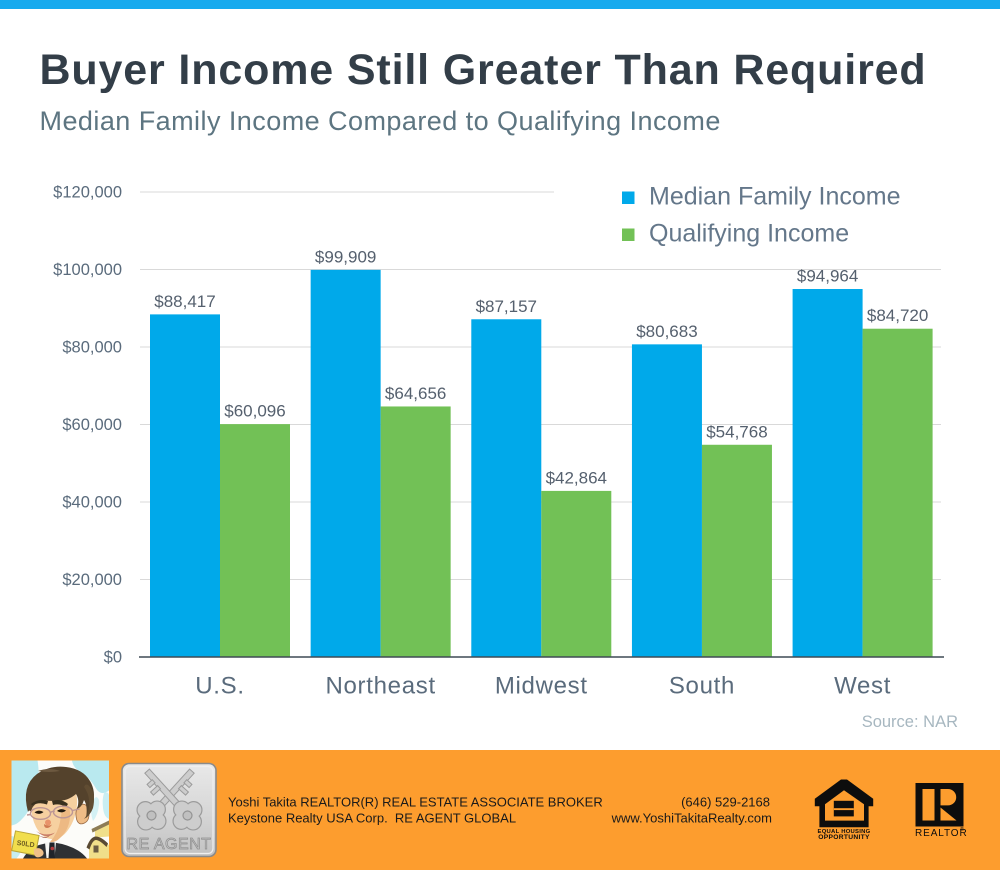 The height and width of the screenshot is (870, 1000). Describe the element at coordinates (910, 722) in the screenshot. I see `svg-text: Source: NAR` at that location.